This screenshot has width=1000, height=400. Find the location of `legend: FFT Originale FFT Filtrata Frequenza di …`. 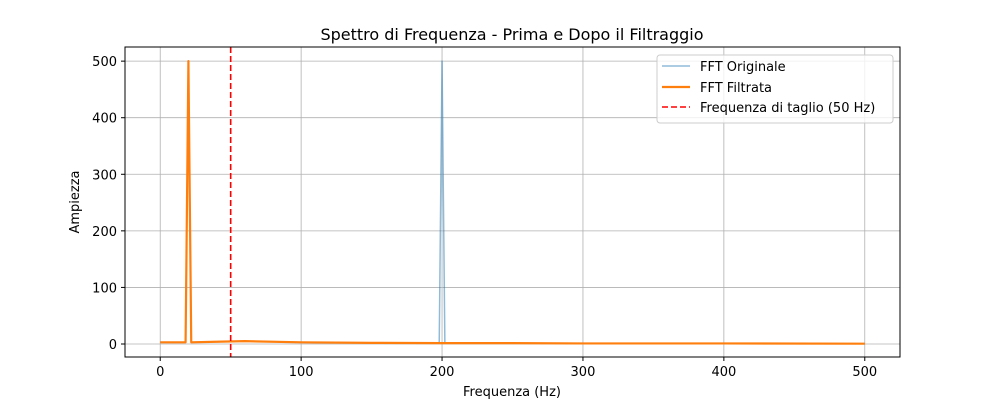

legend: FFT Originale FFT Filtrata Frequenza di … is located at coordinates (775, 89).